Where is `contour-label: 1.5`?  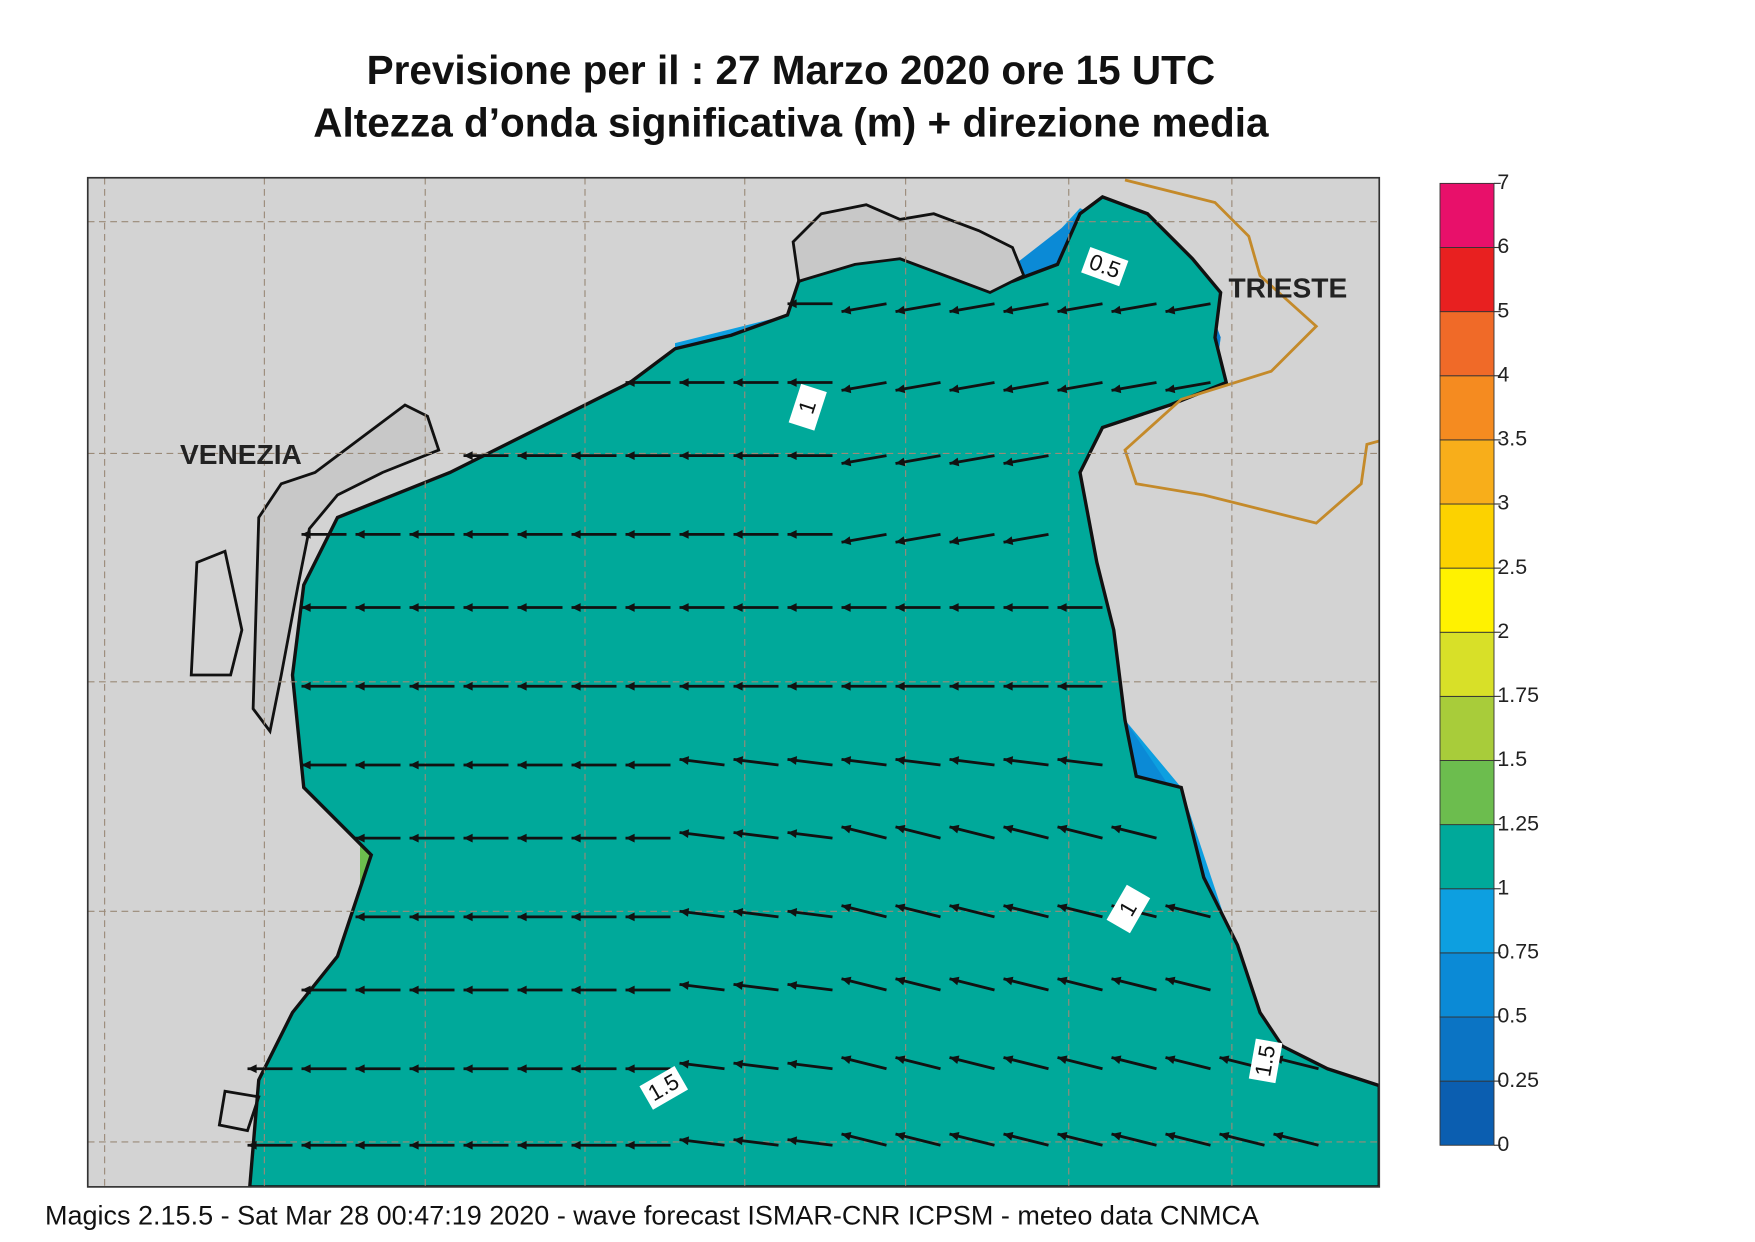 contour-label: 1.5 is located at coordinates (1265, 1061).